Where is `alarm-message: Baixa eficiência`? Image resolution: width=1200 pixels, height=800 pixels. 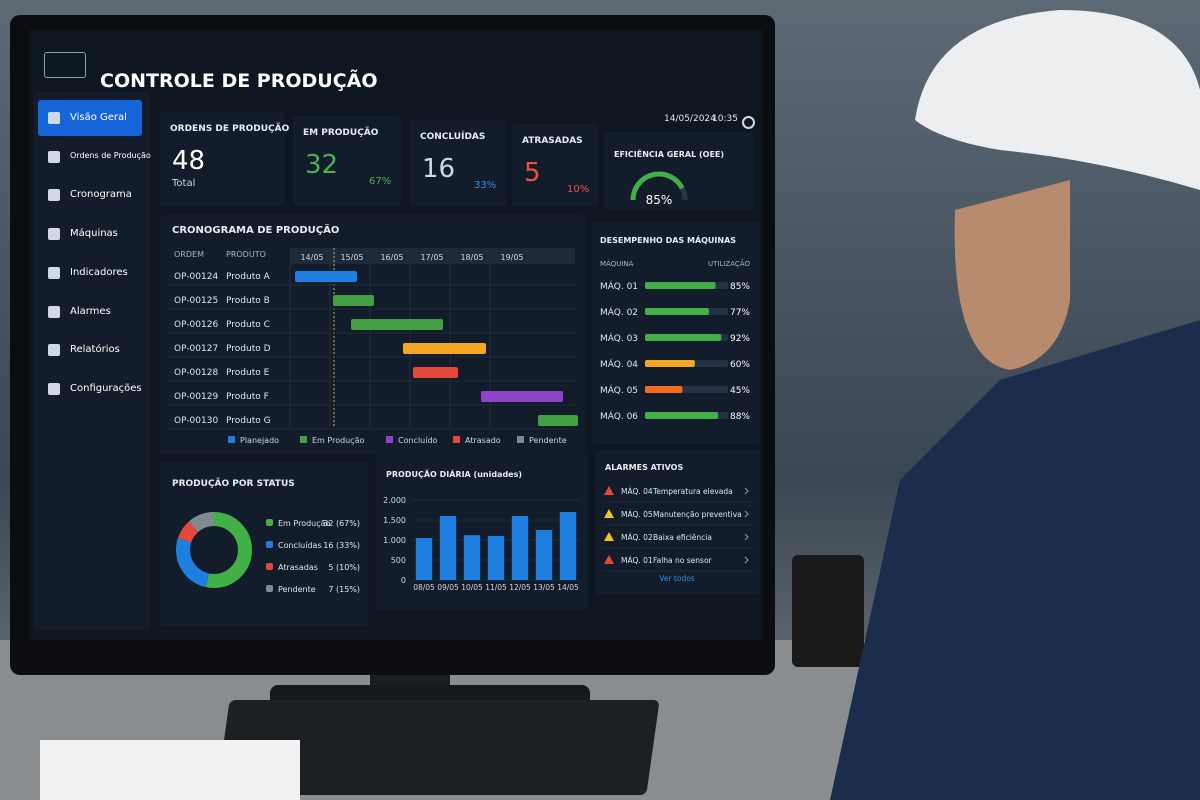 alarm-message: Baixa eficiência is located at coordinates (682, 537).